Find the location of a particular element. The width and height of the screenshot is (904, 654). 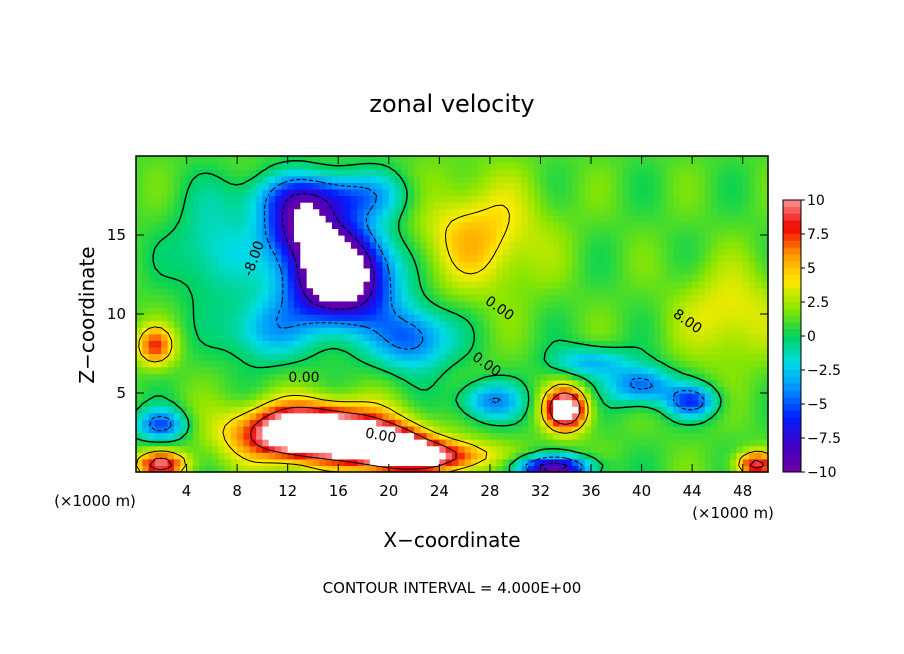

colorbar-segment is located at coordinates (792, 299).